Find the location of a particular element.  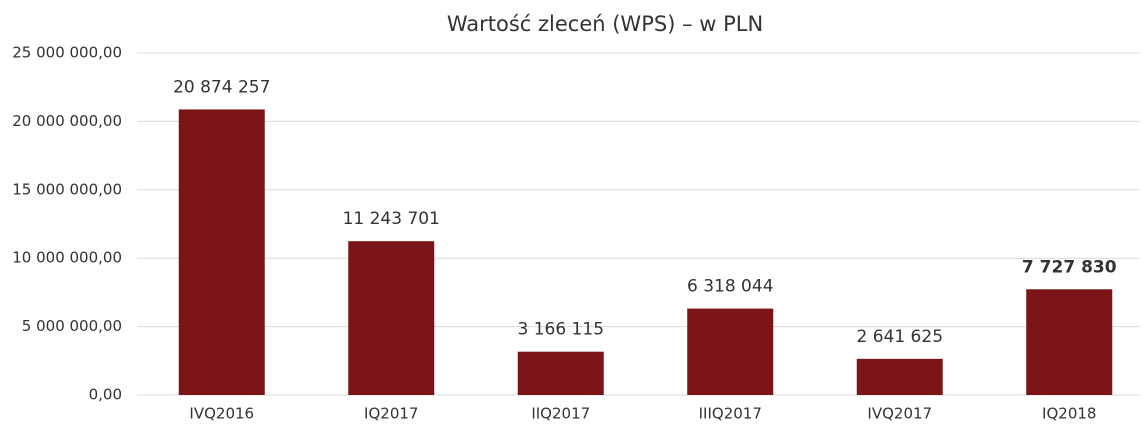

value-label: 11 243 701 is located at coordinates (391, 219).